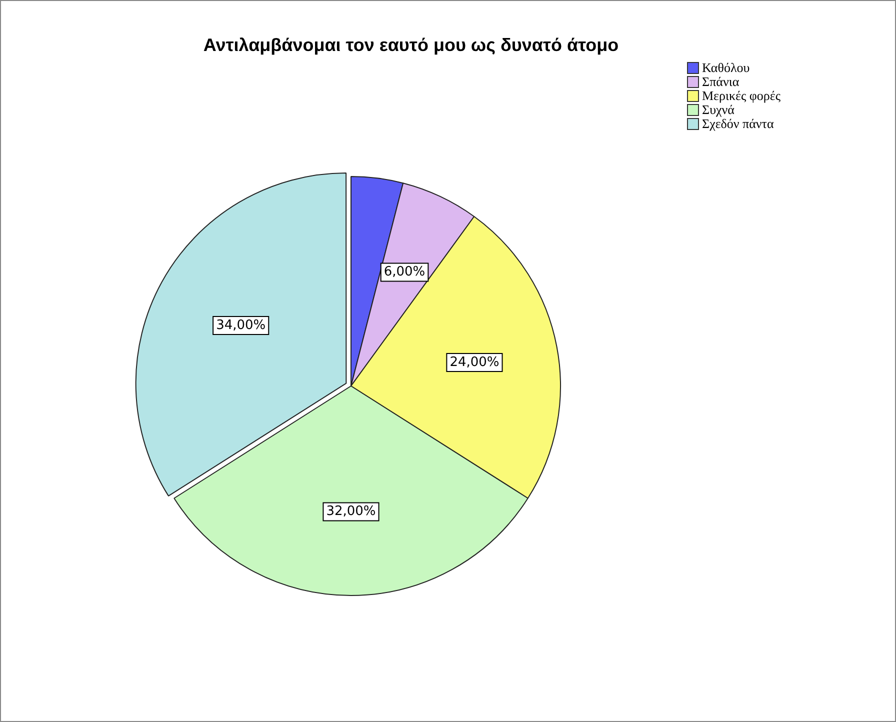  I want to click on data-label: 6,00%, so click(405, 272).